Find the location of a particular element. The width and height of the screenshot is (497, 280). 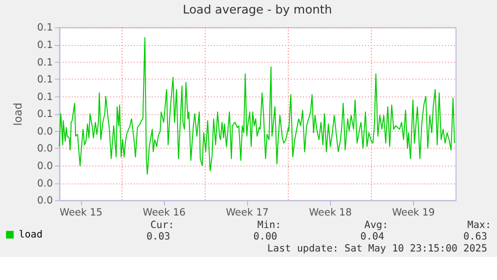

y-axis-title: load is located at coordinates (17, 114).